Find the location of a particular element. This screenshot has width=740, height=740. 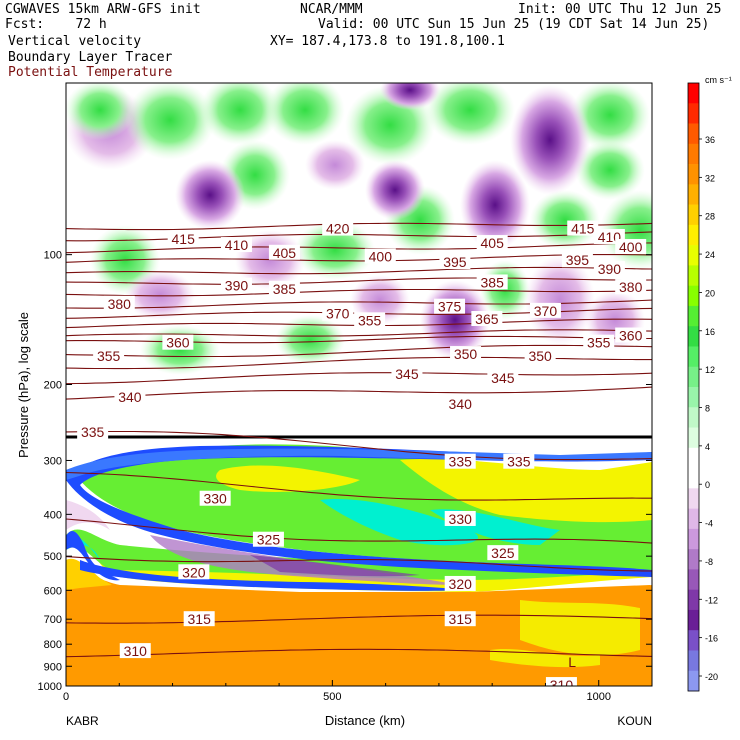

x-axis-label: Distance (km) is located at coordinates (365, 720).